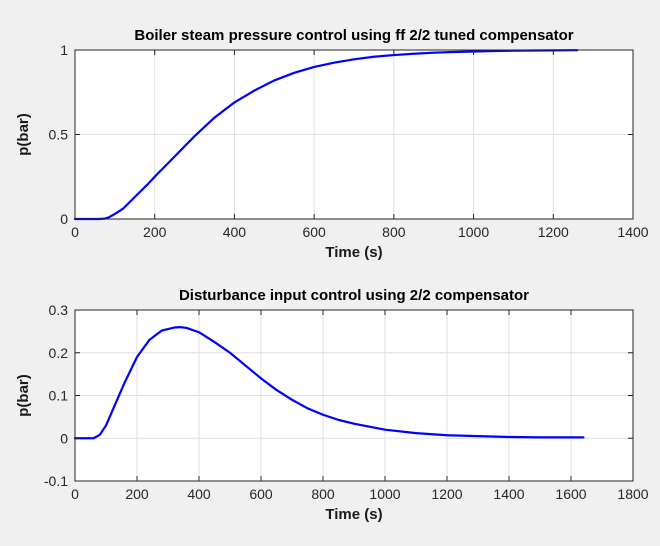 This screenshot has width=660, height=546. Describe the element at coordinates (64, 50) in the screenshot. I see `y-tick-label: 1` at that location.